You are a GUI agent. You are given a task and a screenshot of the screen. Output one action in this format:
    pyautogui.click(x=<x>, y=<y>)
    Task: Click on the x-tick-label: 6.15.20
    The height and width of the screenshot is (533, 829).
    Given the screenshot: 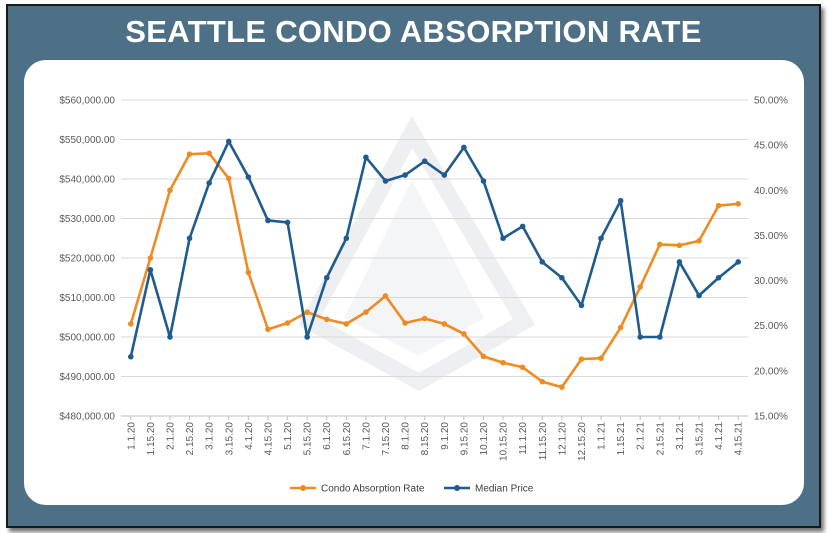 What is the action you would take?
    pyautogui.click(x=347, y=439)
    